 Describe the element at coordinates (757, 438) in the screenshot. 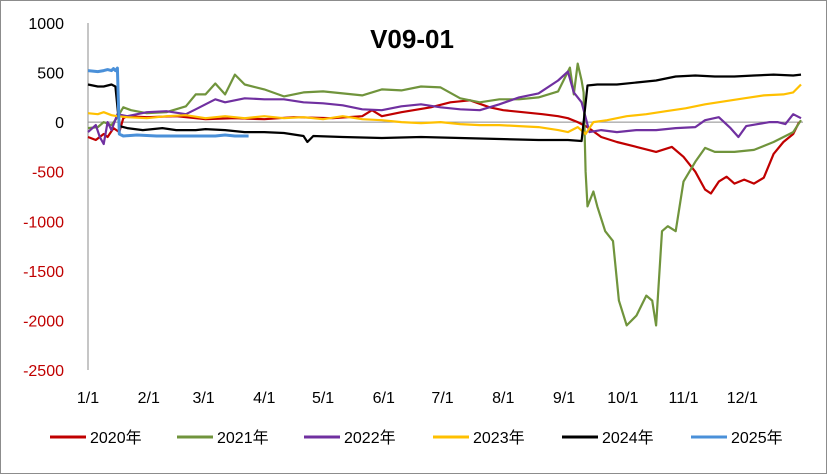

I see `legend-label: 2025年` at that location.